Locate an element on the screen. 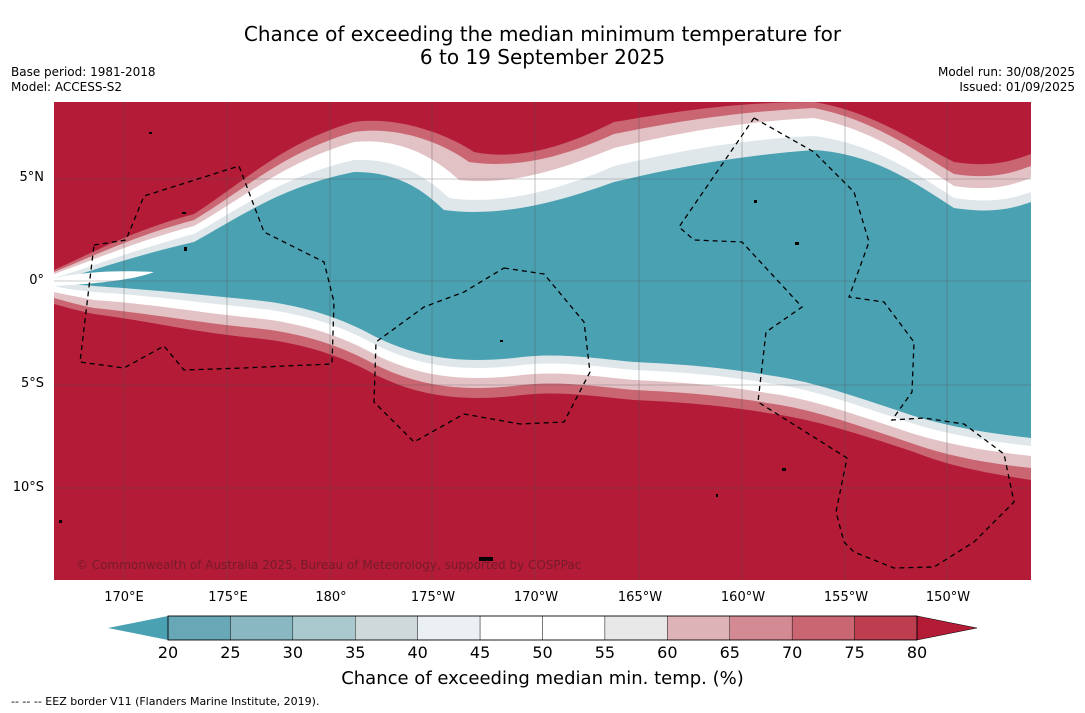 This screenshot has height=713, width=1085. lon-label-150w: 150°W is located at coordinates (948, 597).